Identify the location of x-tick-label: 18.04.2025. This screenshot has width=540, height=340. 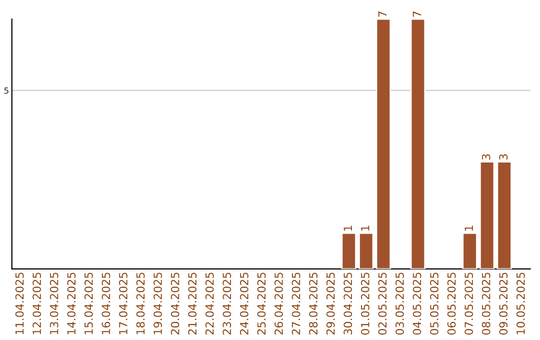
(140, 303).